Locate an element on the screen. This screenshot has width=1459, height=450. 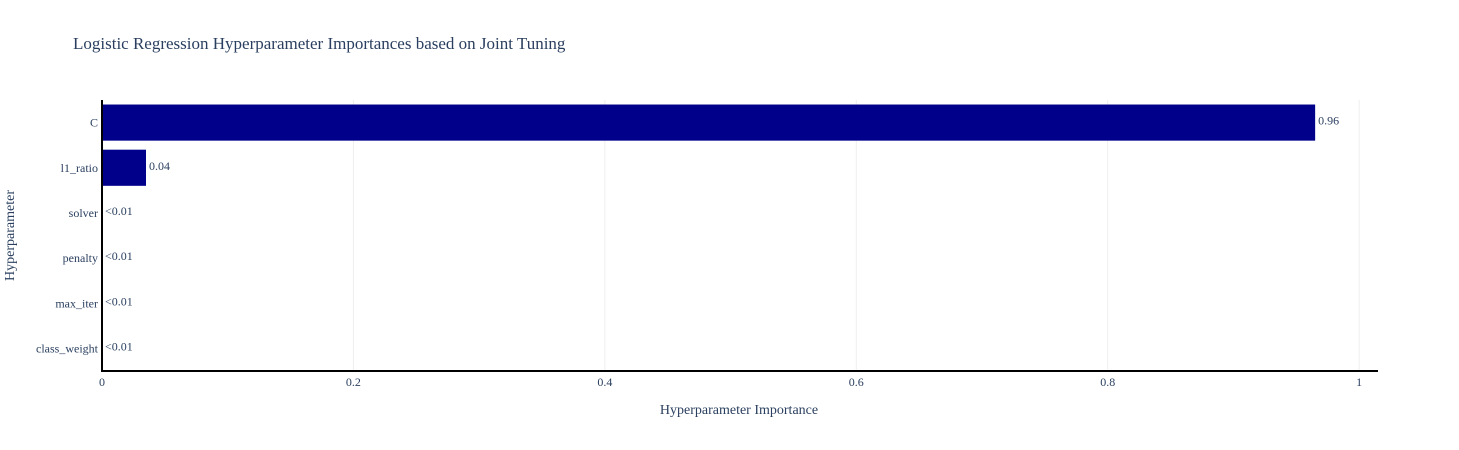
x-tick-label: 0.4 is located at coordinates (604, 382).